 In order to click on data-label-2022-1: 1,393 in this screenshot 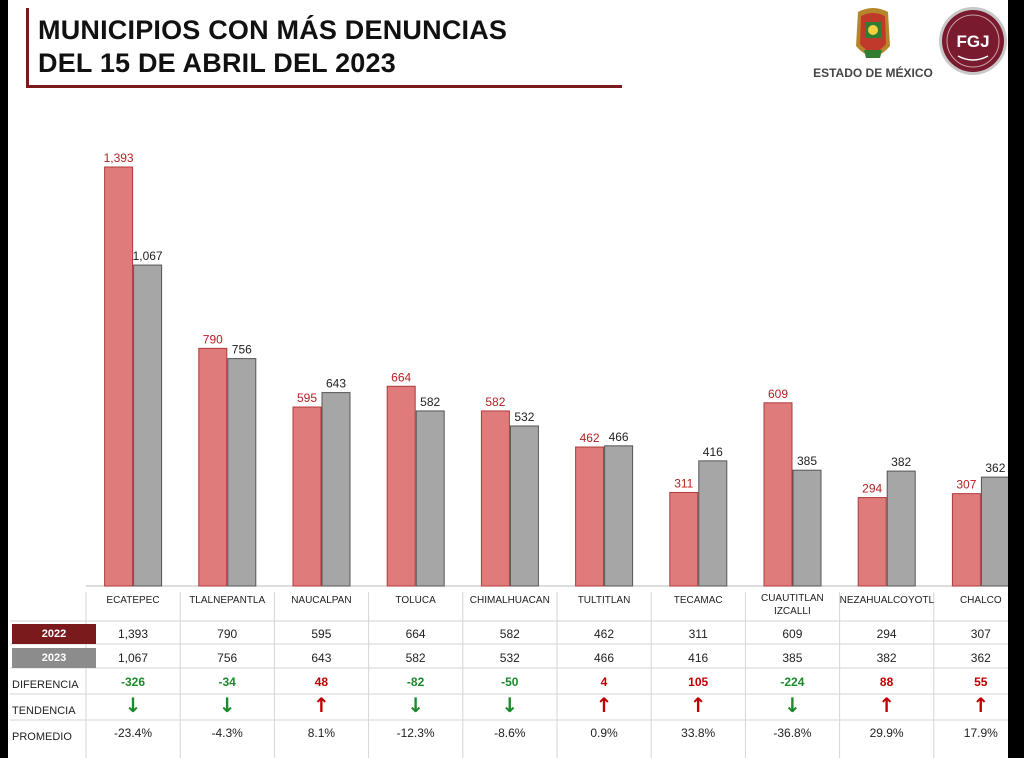, I will do `click(119, 158)`.